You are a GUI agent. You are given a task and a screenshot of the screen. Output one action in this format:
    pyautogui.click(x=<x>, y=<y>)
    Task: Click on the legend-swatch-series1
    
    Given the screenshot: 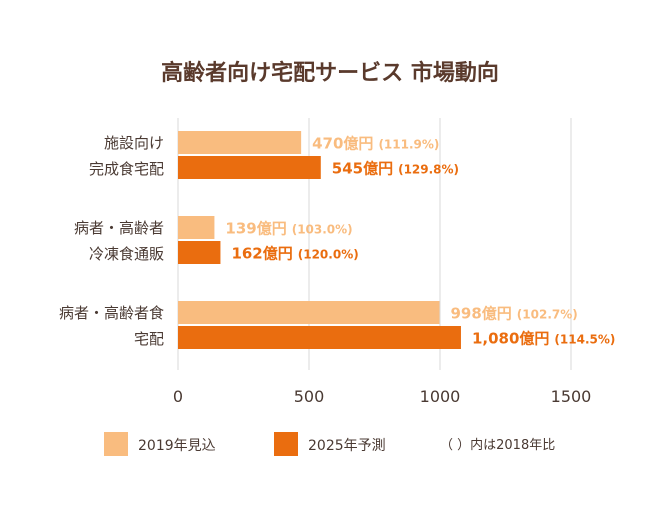 What is the action you would take?
    pyautogui.click(x=116, y=444)
    